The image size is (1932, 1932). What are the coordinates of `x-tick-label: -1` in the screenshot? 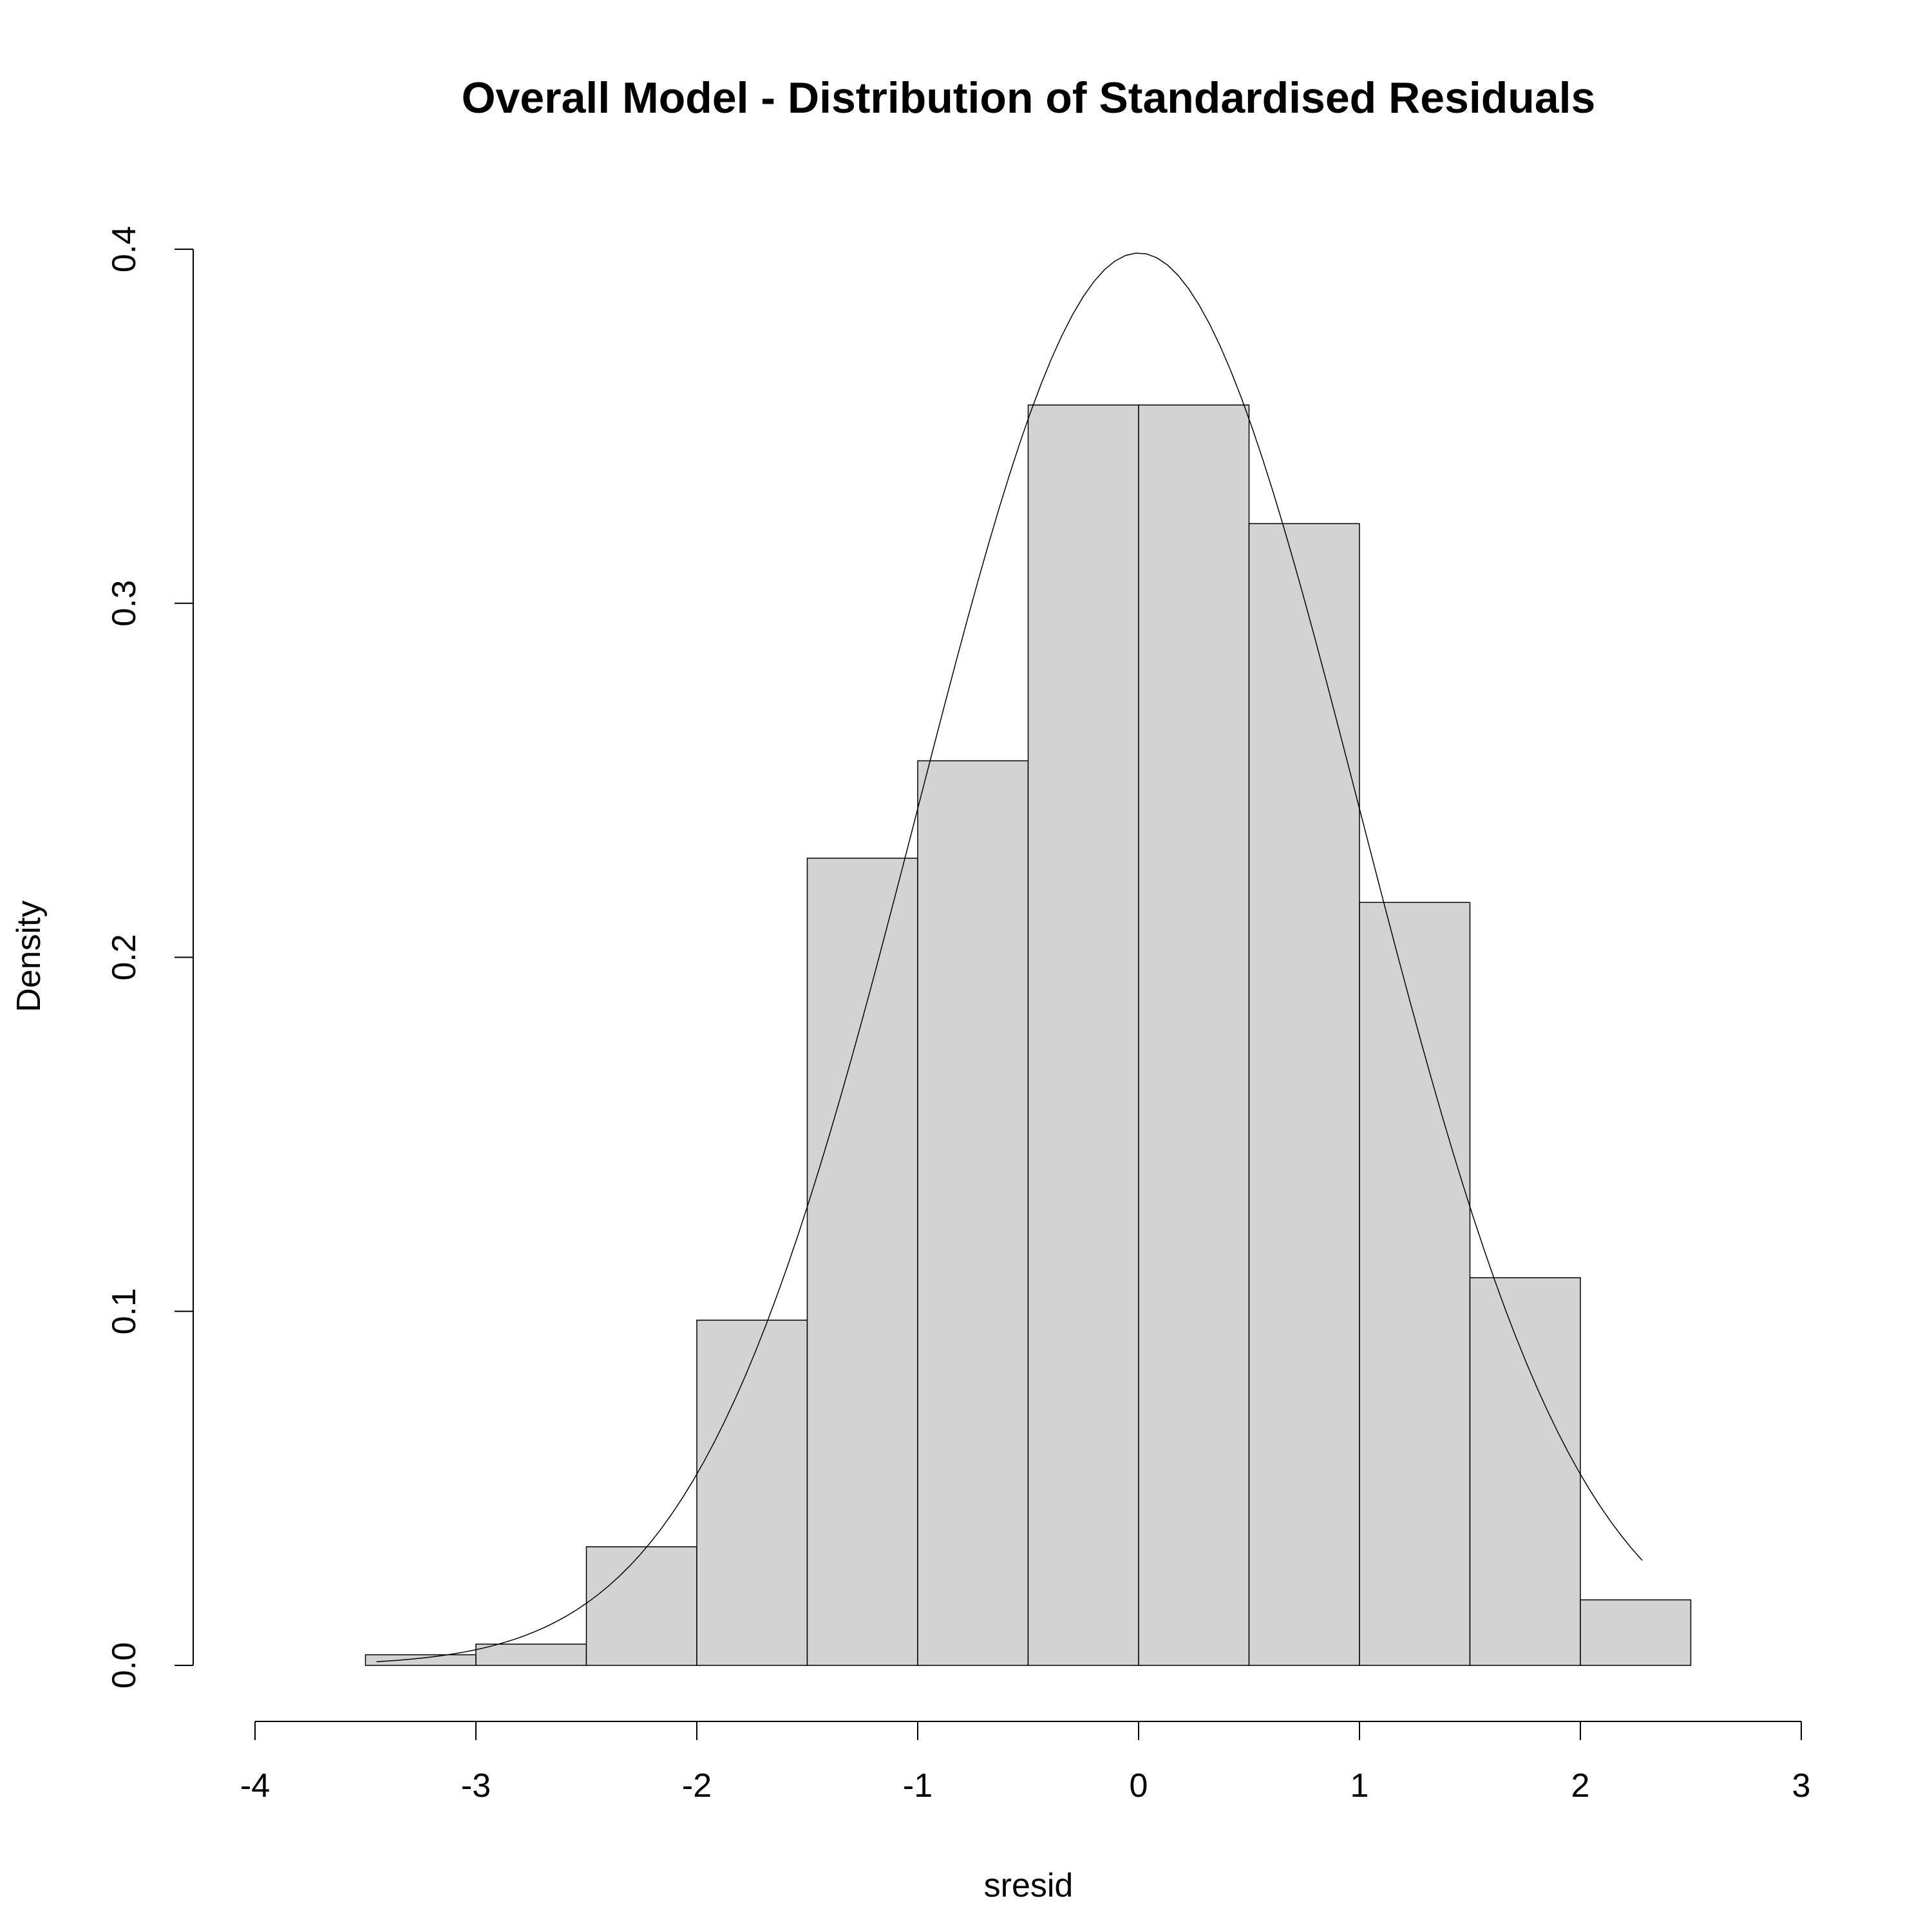 It's located at (918, 1785).